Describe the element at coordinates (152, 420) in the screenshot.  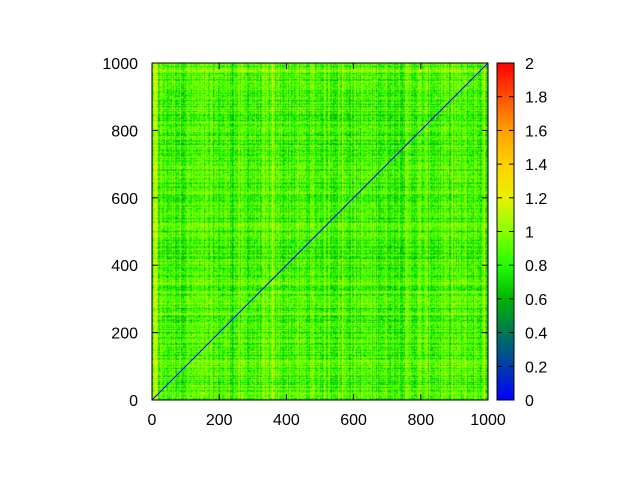
I see `x-tick-label: 0` at that location.